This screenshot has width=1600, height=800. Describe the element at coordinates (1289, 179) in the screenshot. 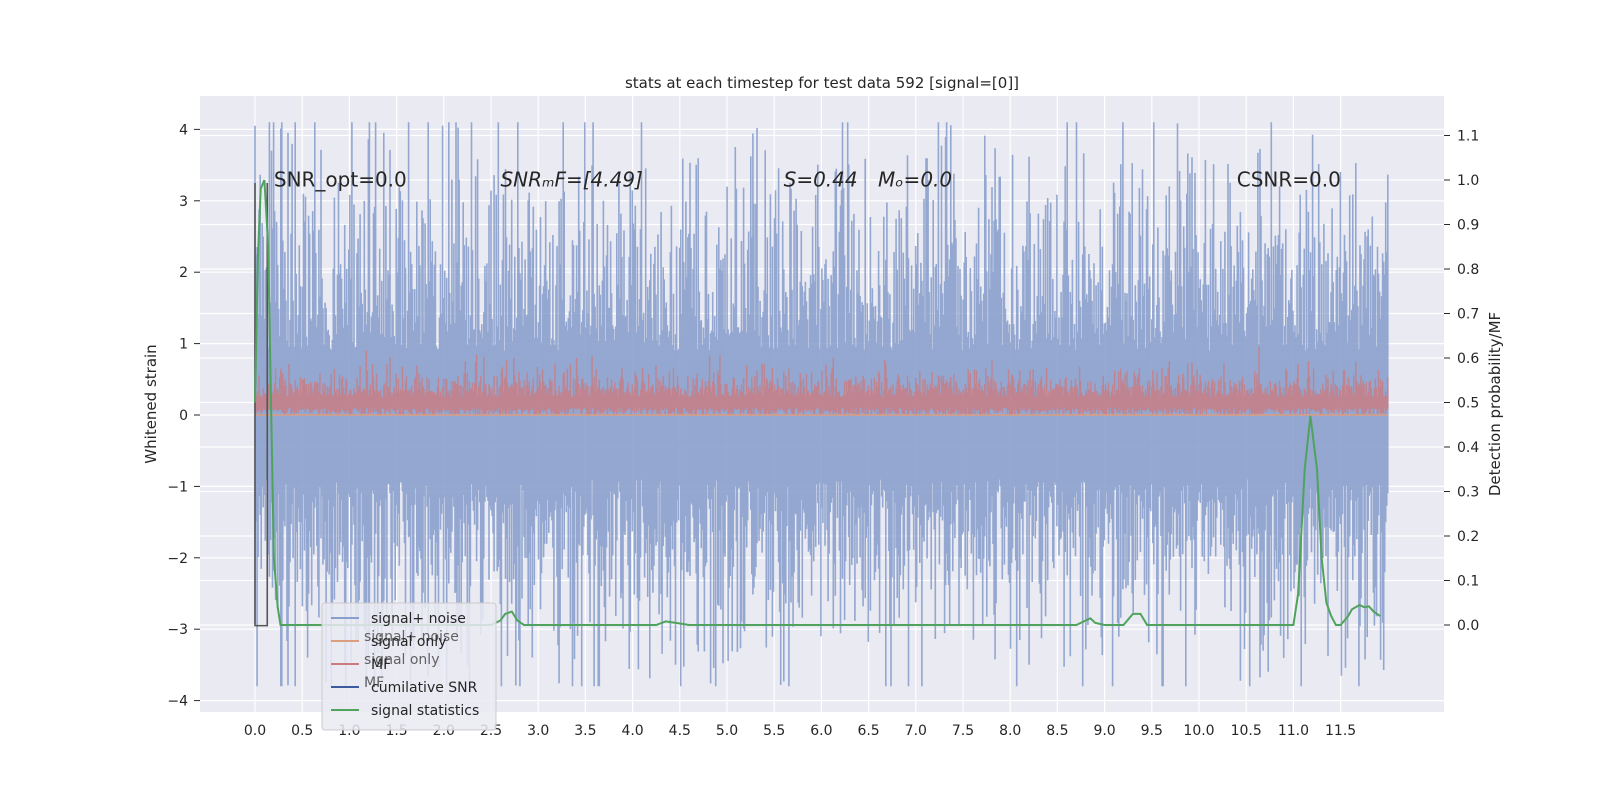

I see `annotation-csnr: CSNR=0.0` at that location.